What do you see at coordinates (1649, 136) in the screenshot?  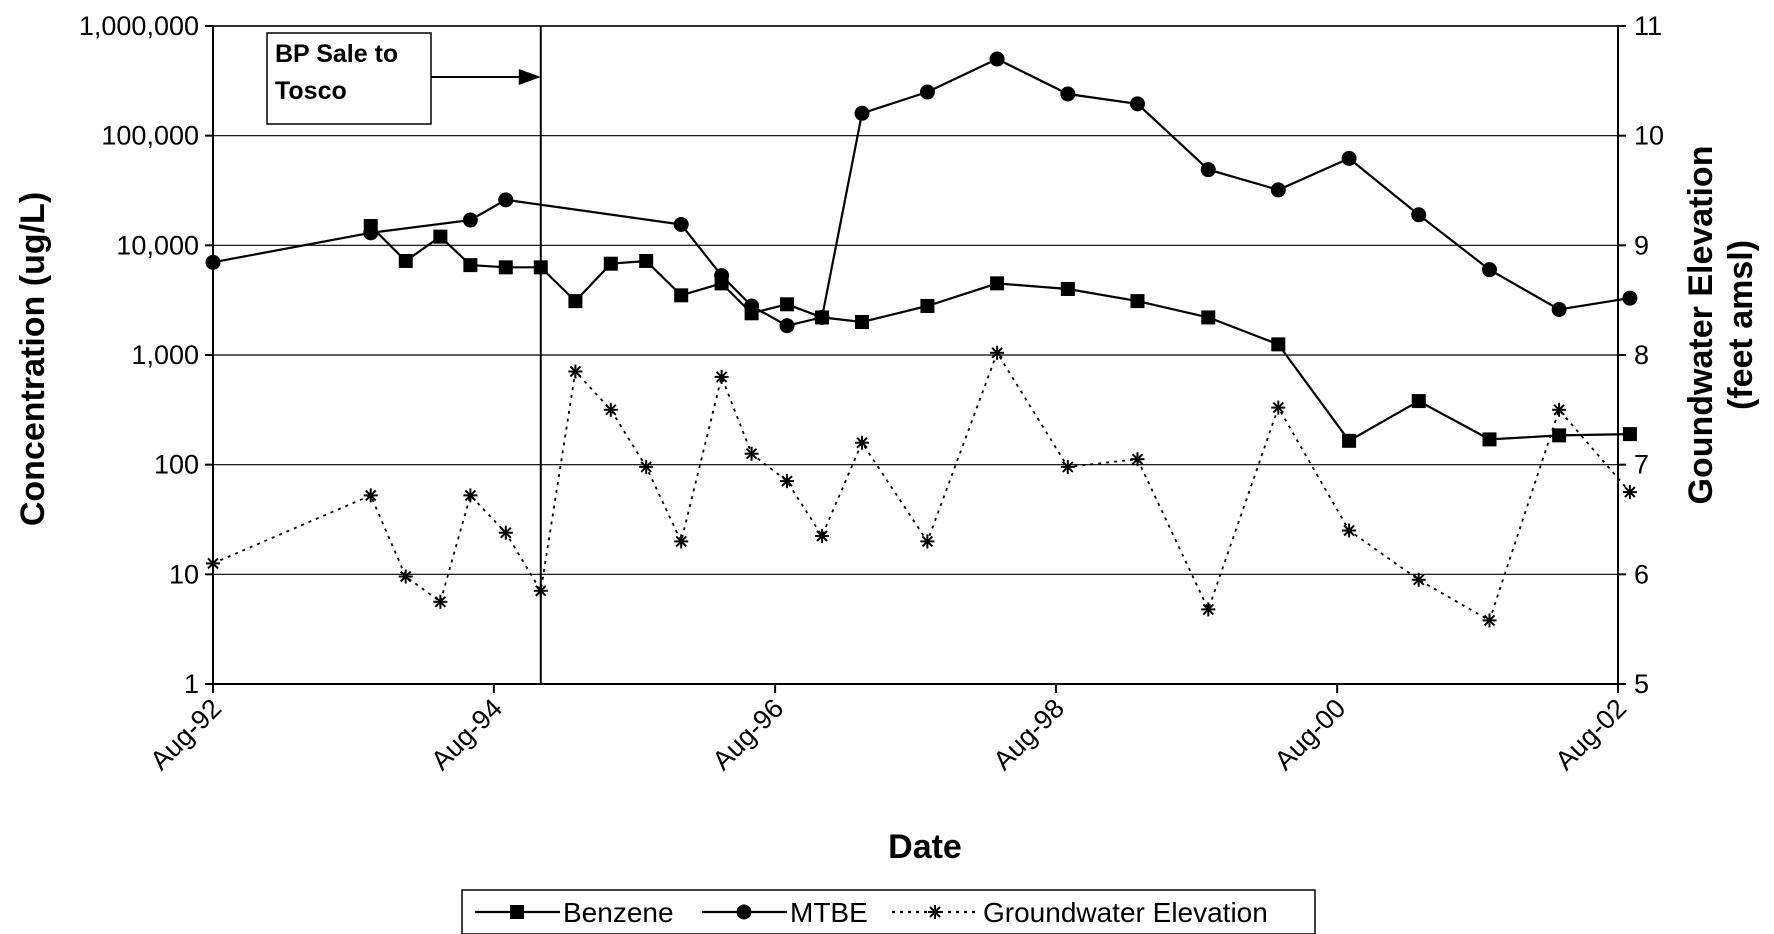 I see `y-right-tick-label-5: 10` at bounding box center [1649, 136].